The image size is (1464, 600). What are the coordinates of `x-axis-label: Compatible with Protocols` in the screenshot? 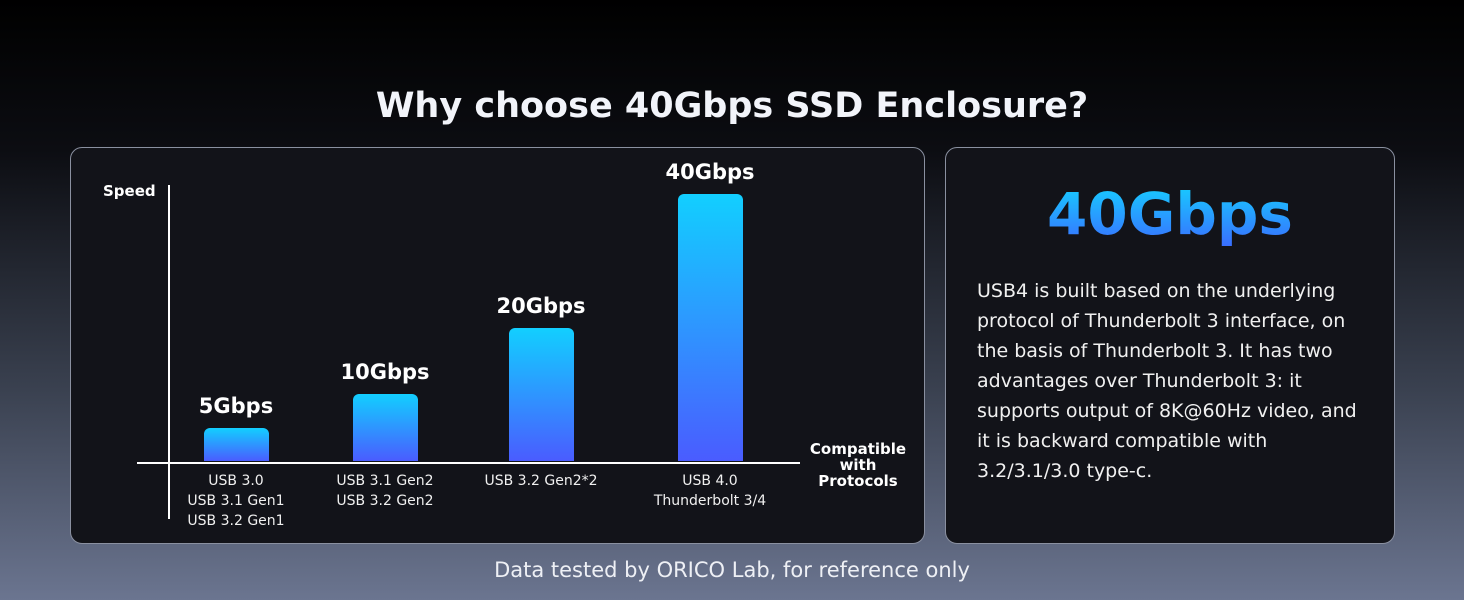 It's located at (858, 465).